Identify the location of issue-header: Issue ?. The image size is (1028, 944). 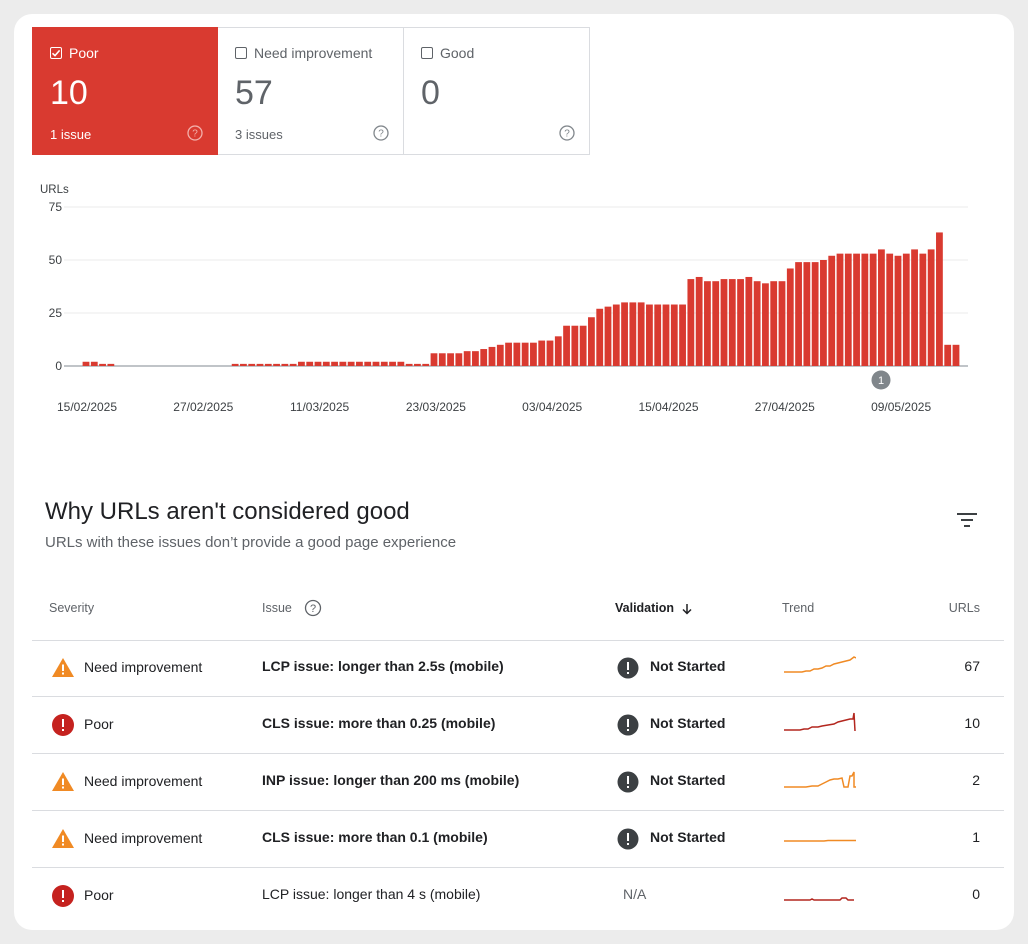
(292, 608).